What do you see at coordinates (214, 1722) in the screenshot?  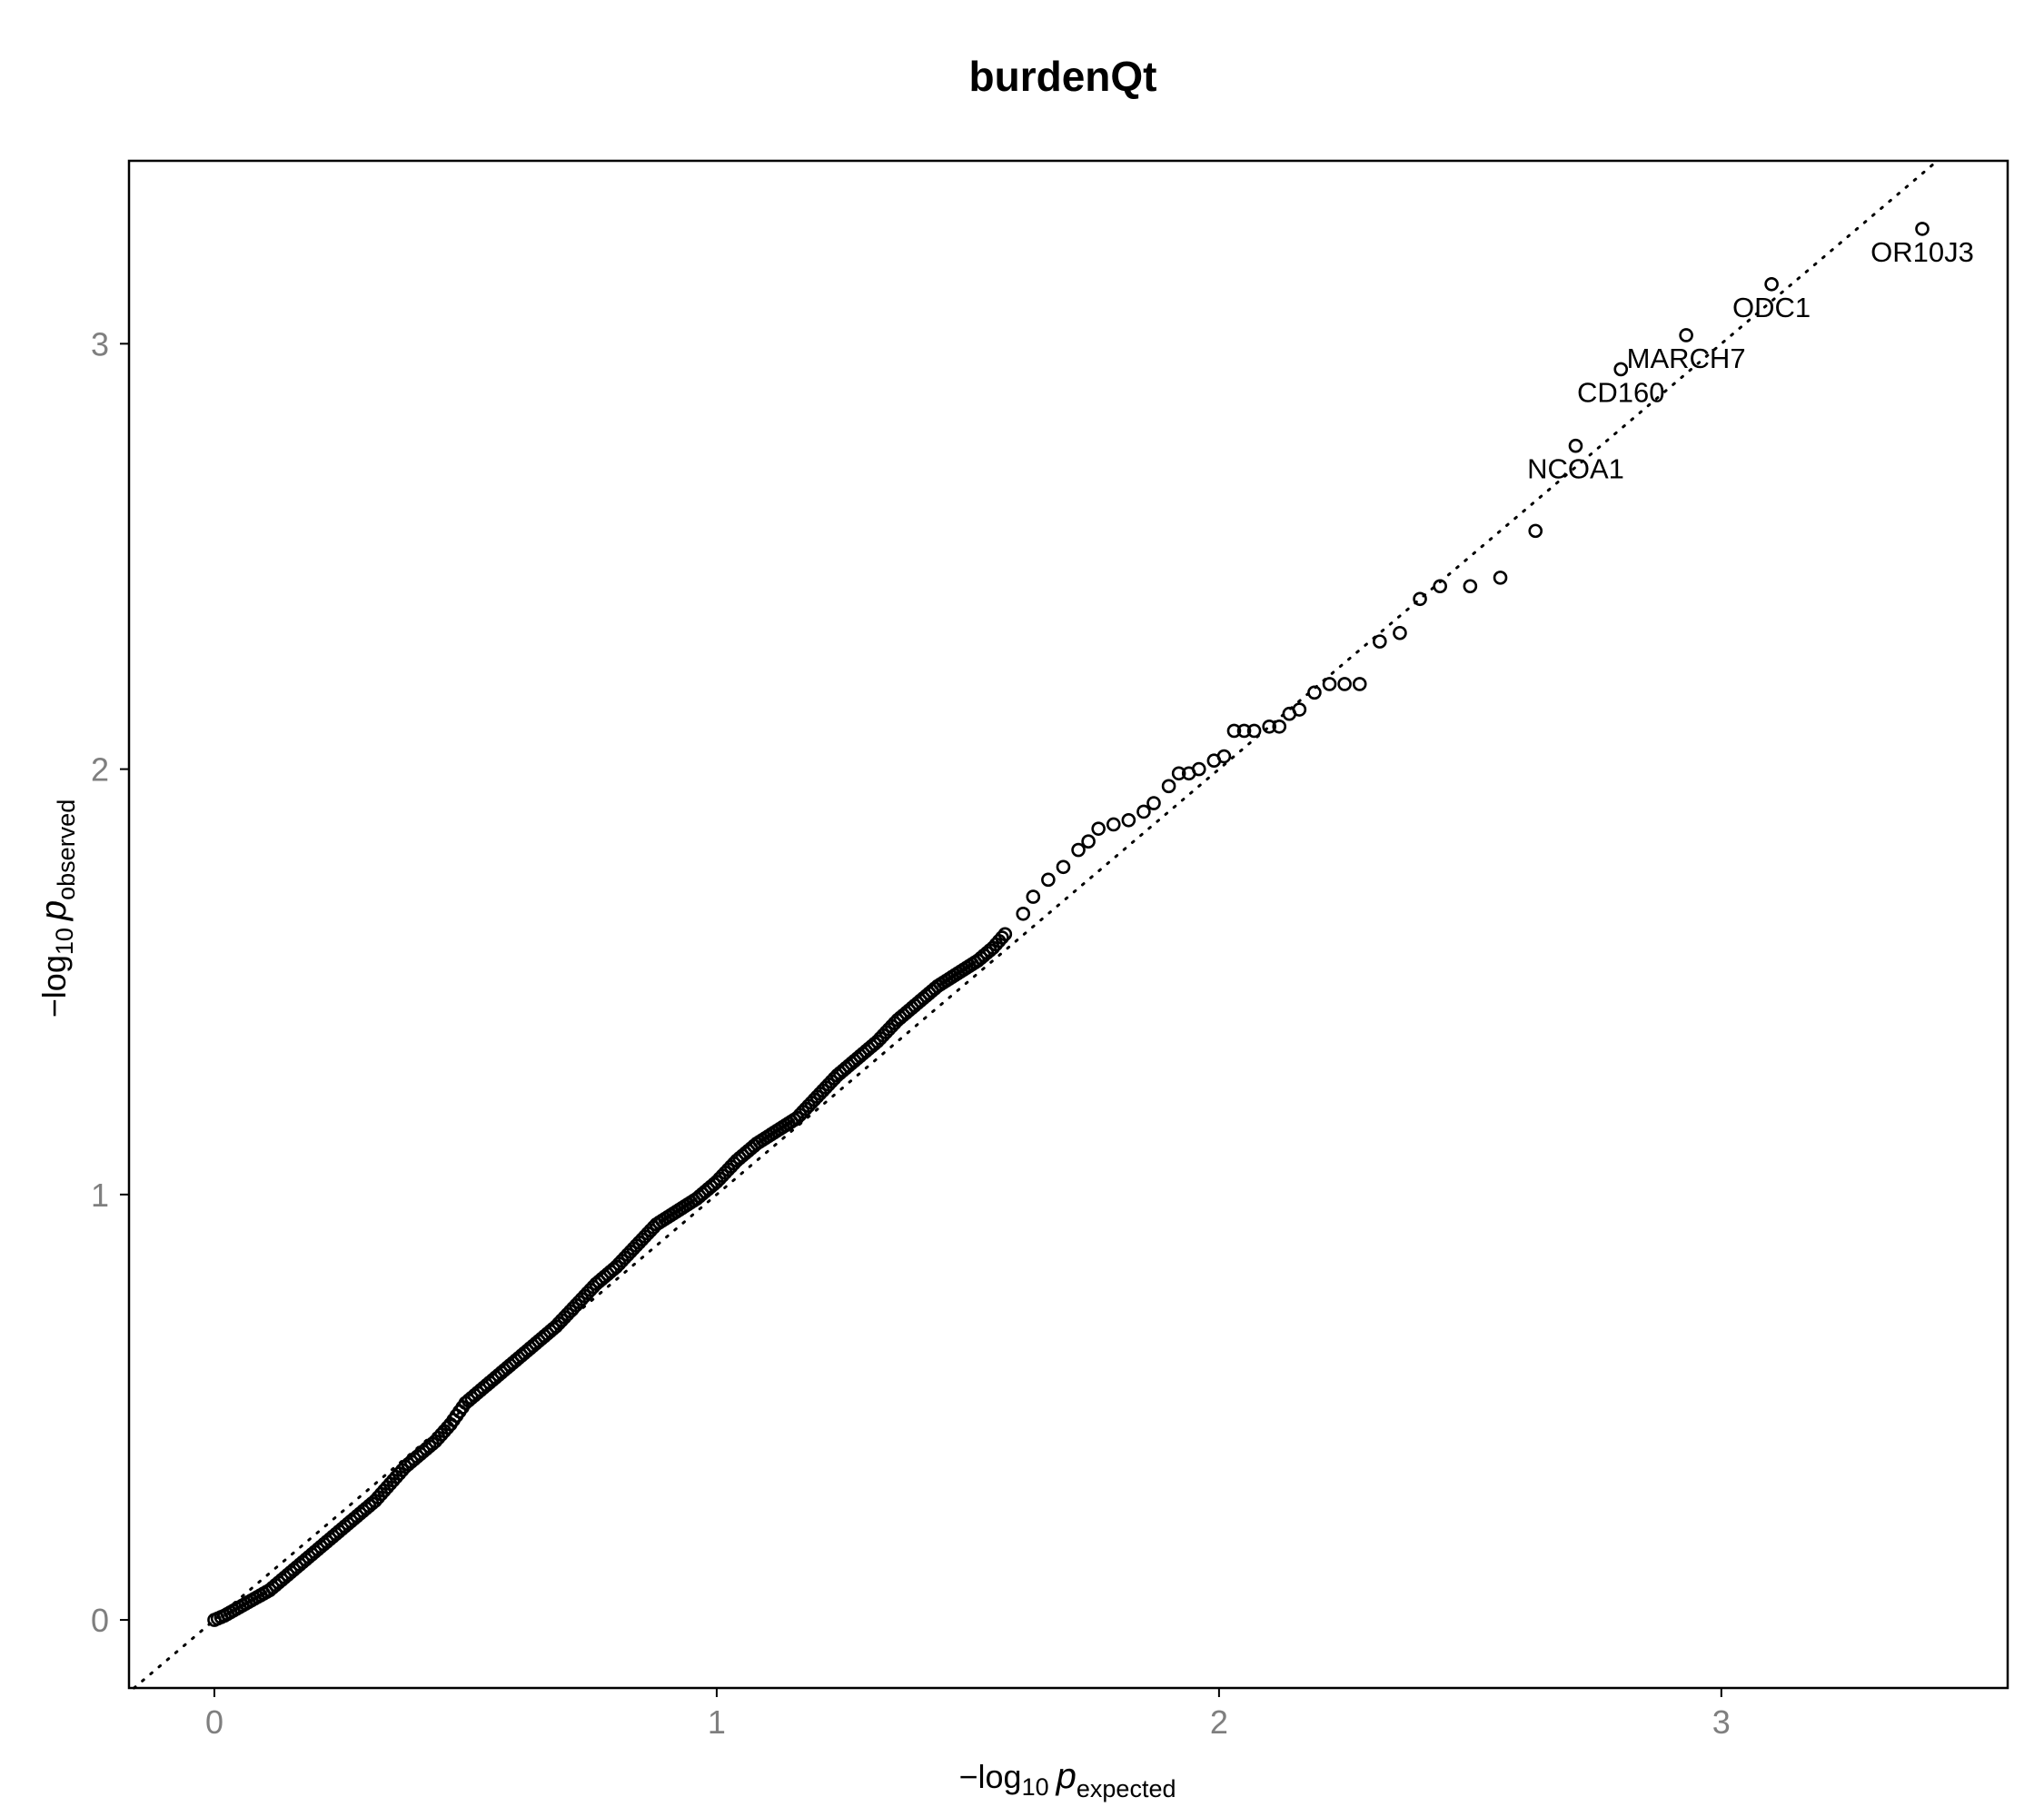 I see `x-tick-label: 0` at bounding box center [214, 1722].